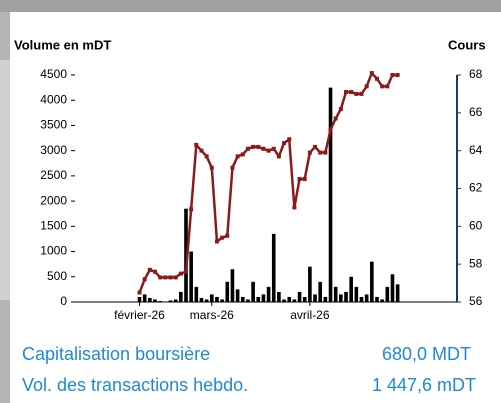 Image resolution: width=501 pixels, height=403 pixels. I want to click on x-tick-label: avril-26, so click(310, 315).